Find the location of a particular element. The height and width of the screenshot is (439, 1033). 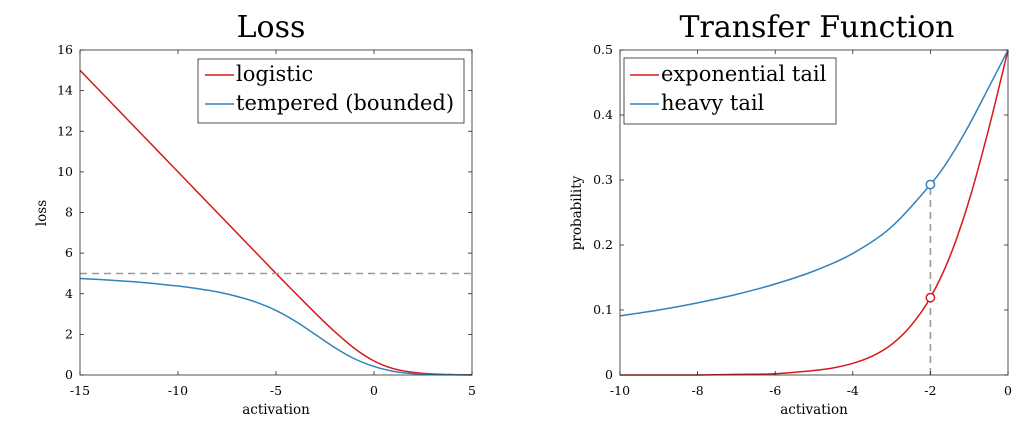

loss-legend: logistic tempered (bounded) is located at coordinates (331, 91).